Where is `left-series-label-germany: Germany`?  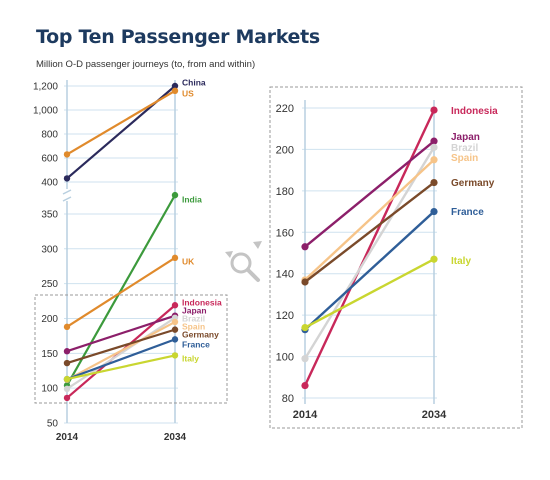
left-series-label-germany: Germany is located at coordinates (200, 335).